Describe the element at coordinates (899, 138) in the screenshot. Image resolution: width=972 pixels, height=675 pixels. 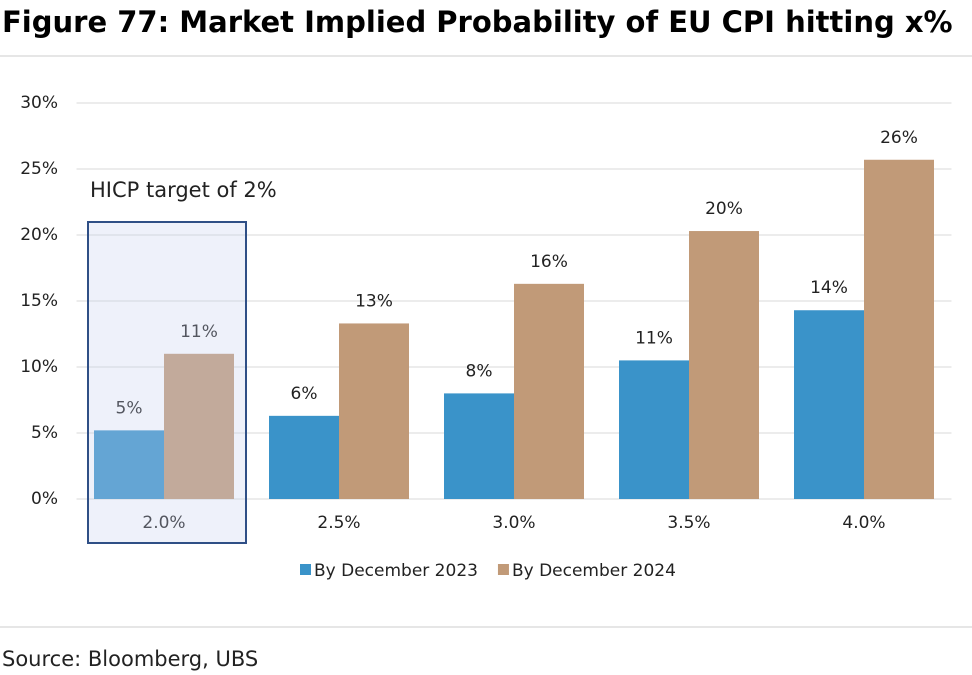
I see `value-label: 26%` at that location.